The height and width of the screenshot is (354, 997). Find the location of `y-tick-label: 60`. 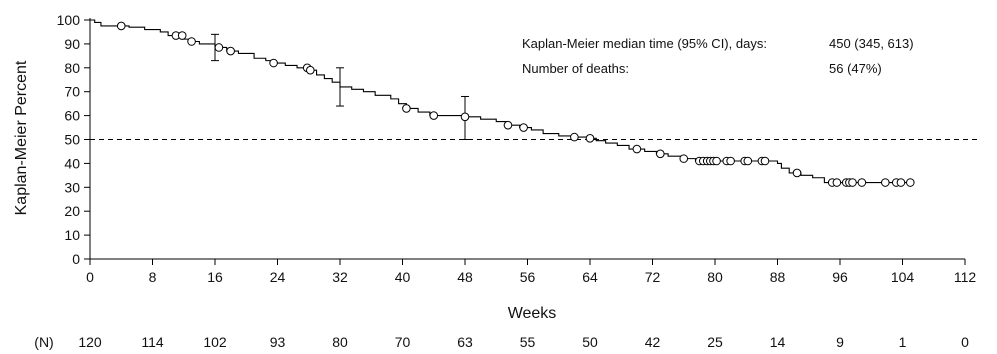

y-tick-label: 60 is located at coordinates (72, 116).